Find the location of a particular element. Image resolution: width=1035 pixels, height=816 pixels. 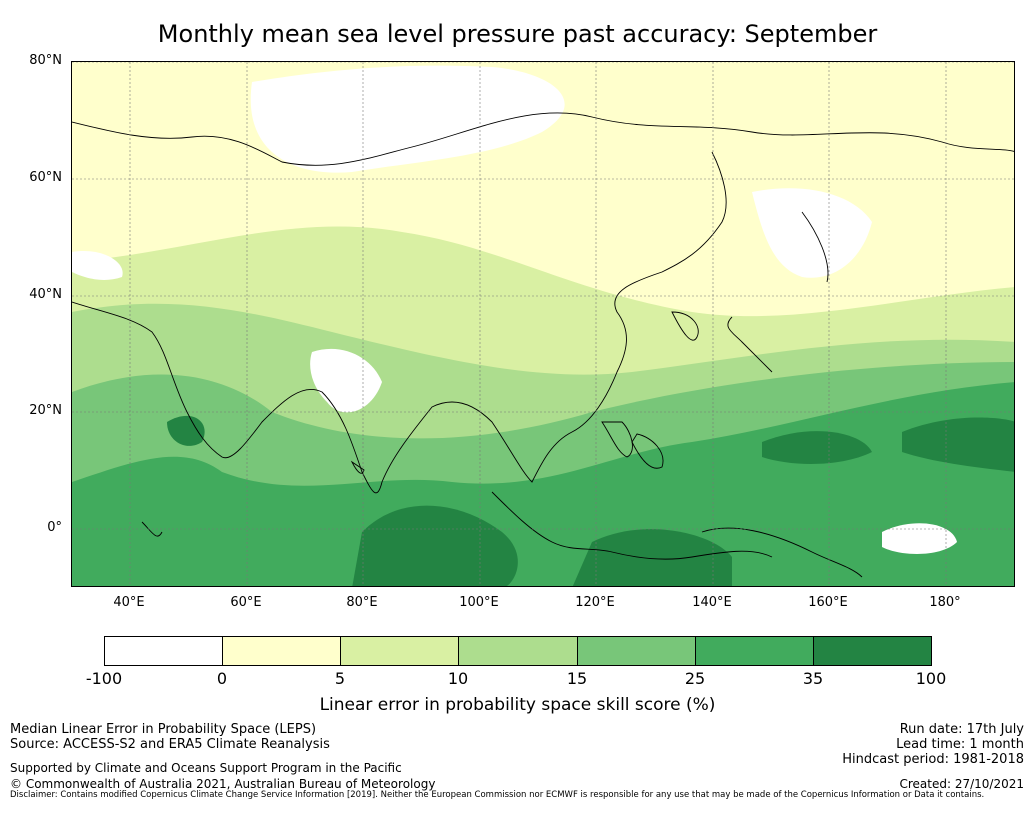

colorbar-tick: 100 is located at coordinates (931, 678).